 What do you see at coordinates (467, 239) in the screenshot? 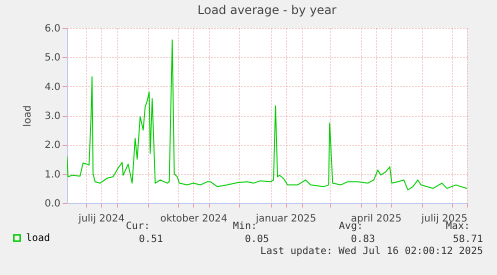
I see `text: 58.71` at bounding box center [467, 239].